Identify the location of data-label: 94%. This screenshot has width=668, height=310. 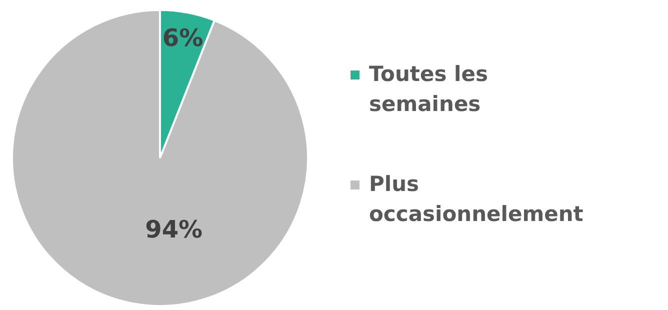
(174, 230).